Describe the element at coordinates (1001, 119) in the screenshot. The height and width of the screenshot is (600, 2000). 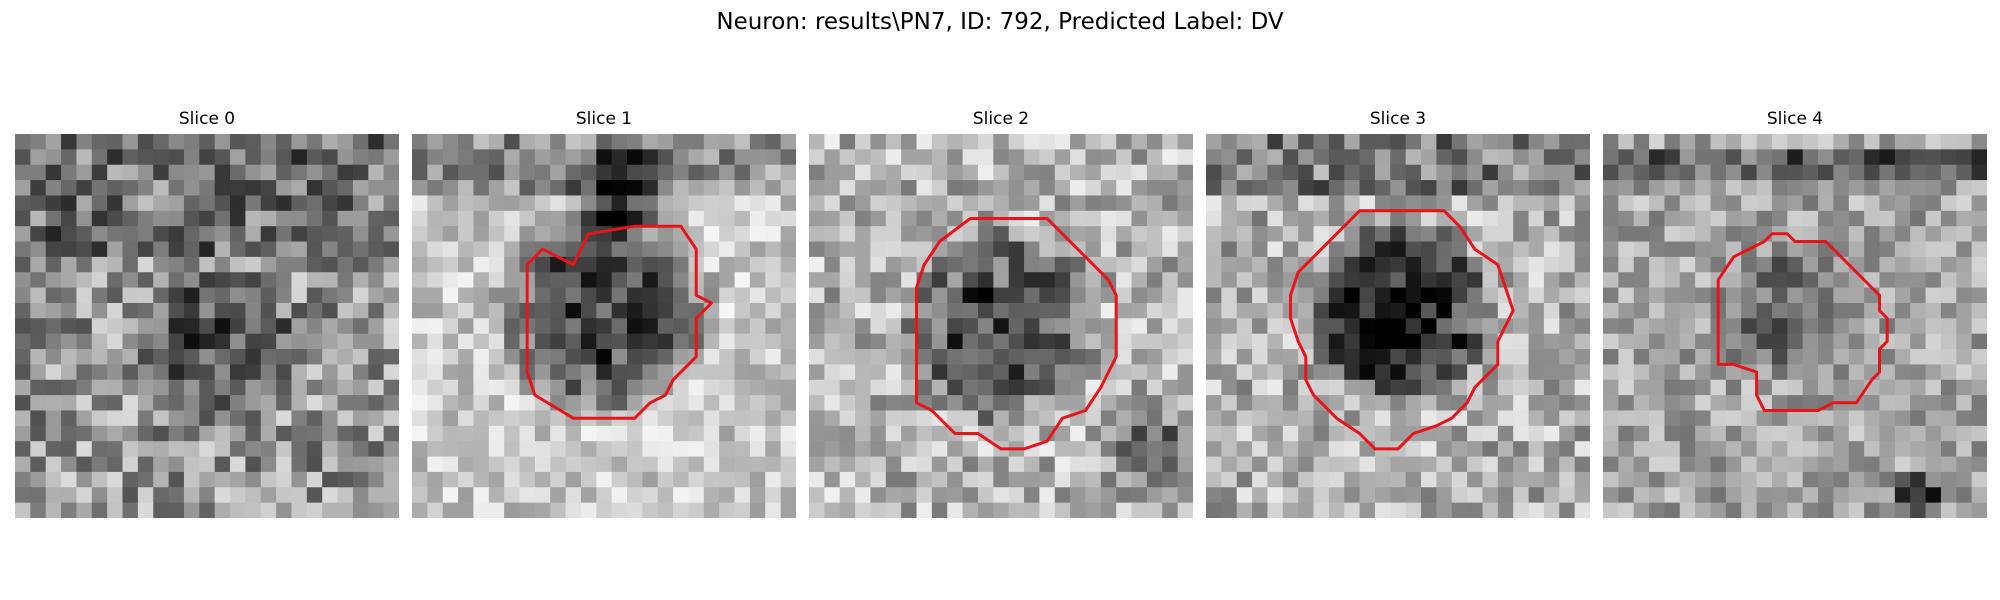
I see `slice-title: Slice 2` at that location.